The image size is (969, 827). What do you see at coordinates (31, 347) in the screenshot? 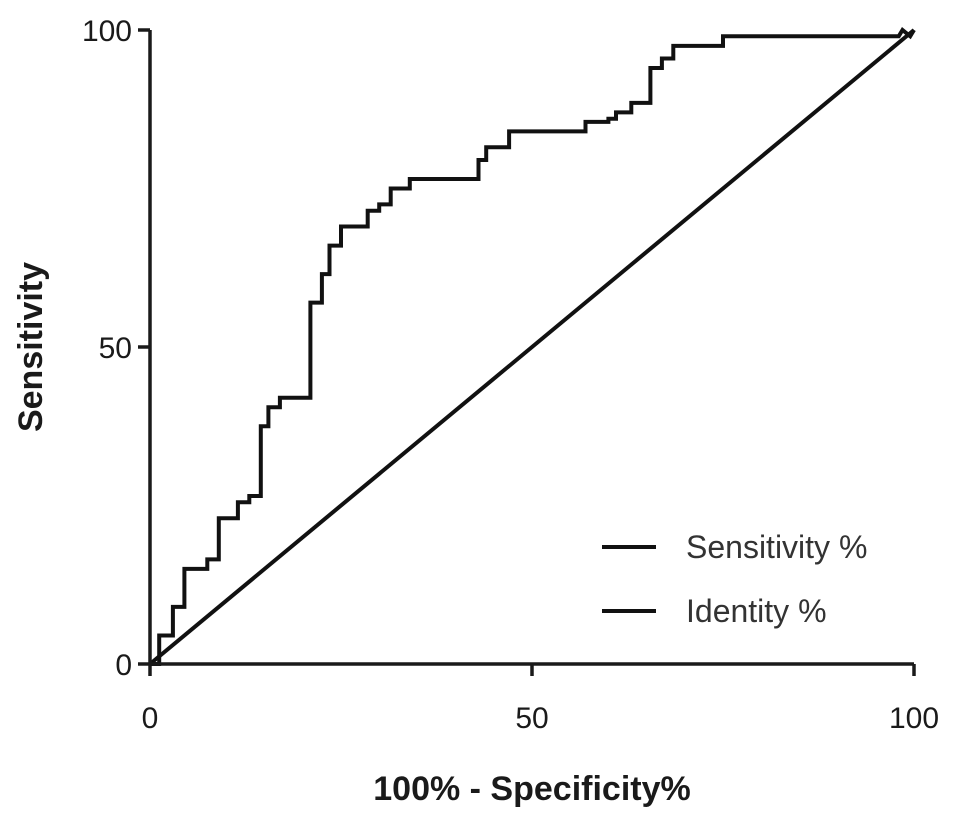
I see `y-axis-title: Sensitivity` at bounding box center [31, 347].